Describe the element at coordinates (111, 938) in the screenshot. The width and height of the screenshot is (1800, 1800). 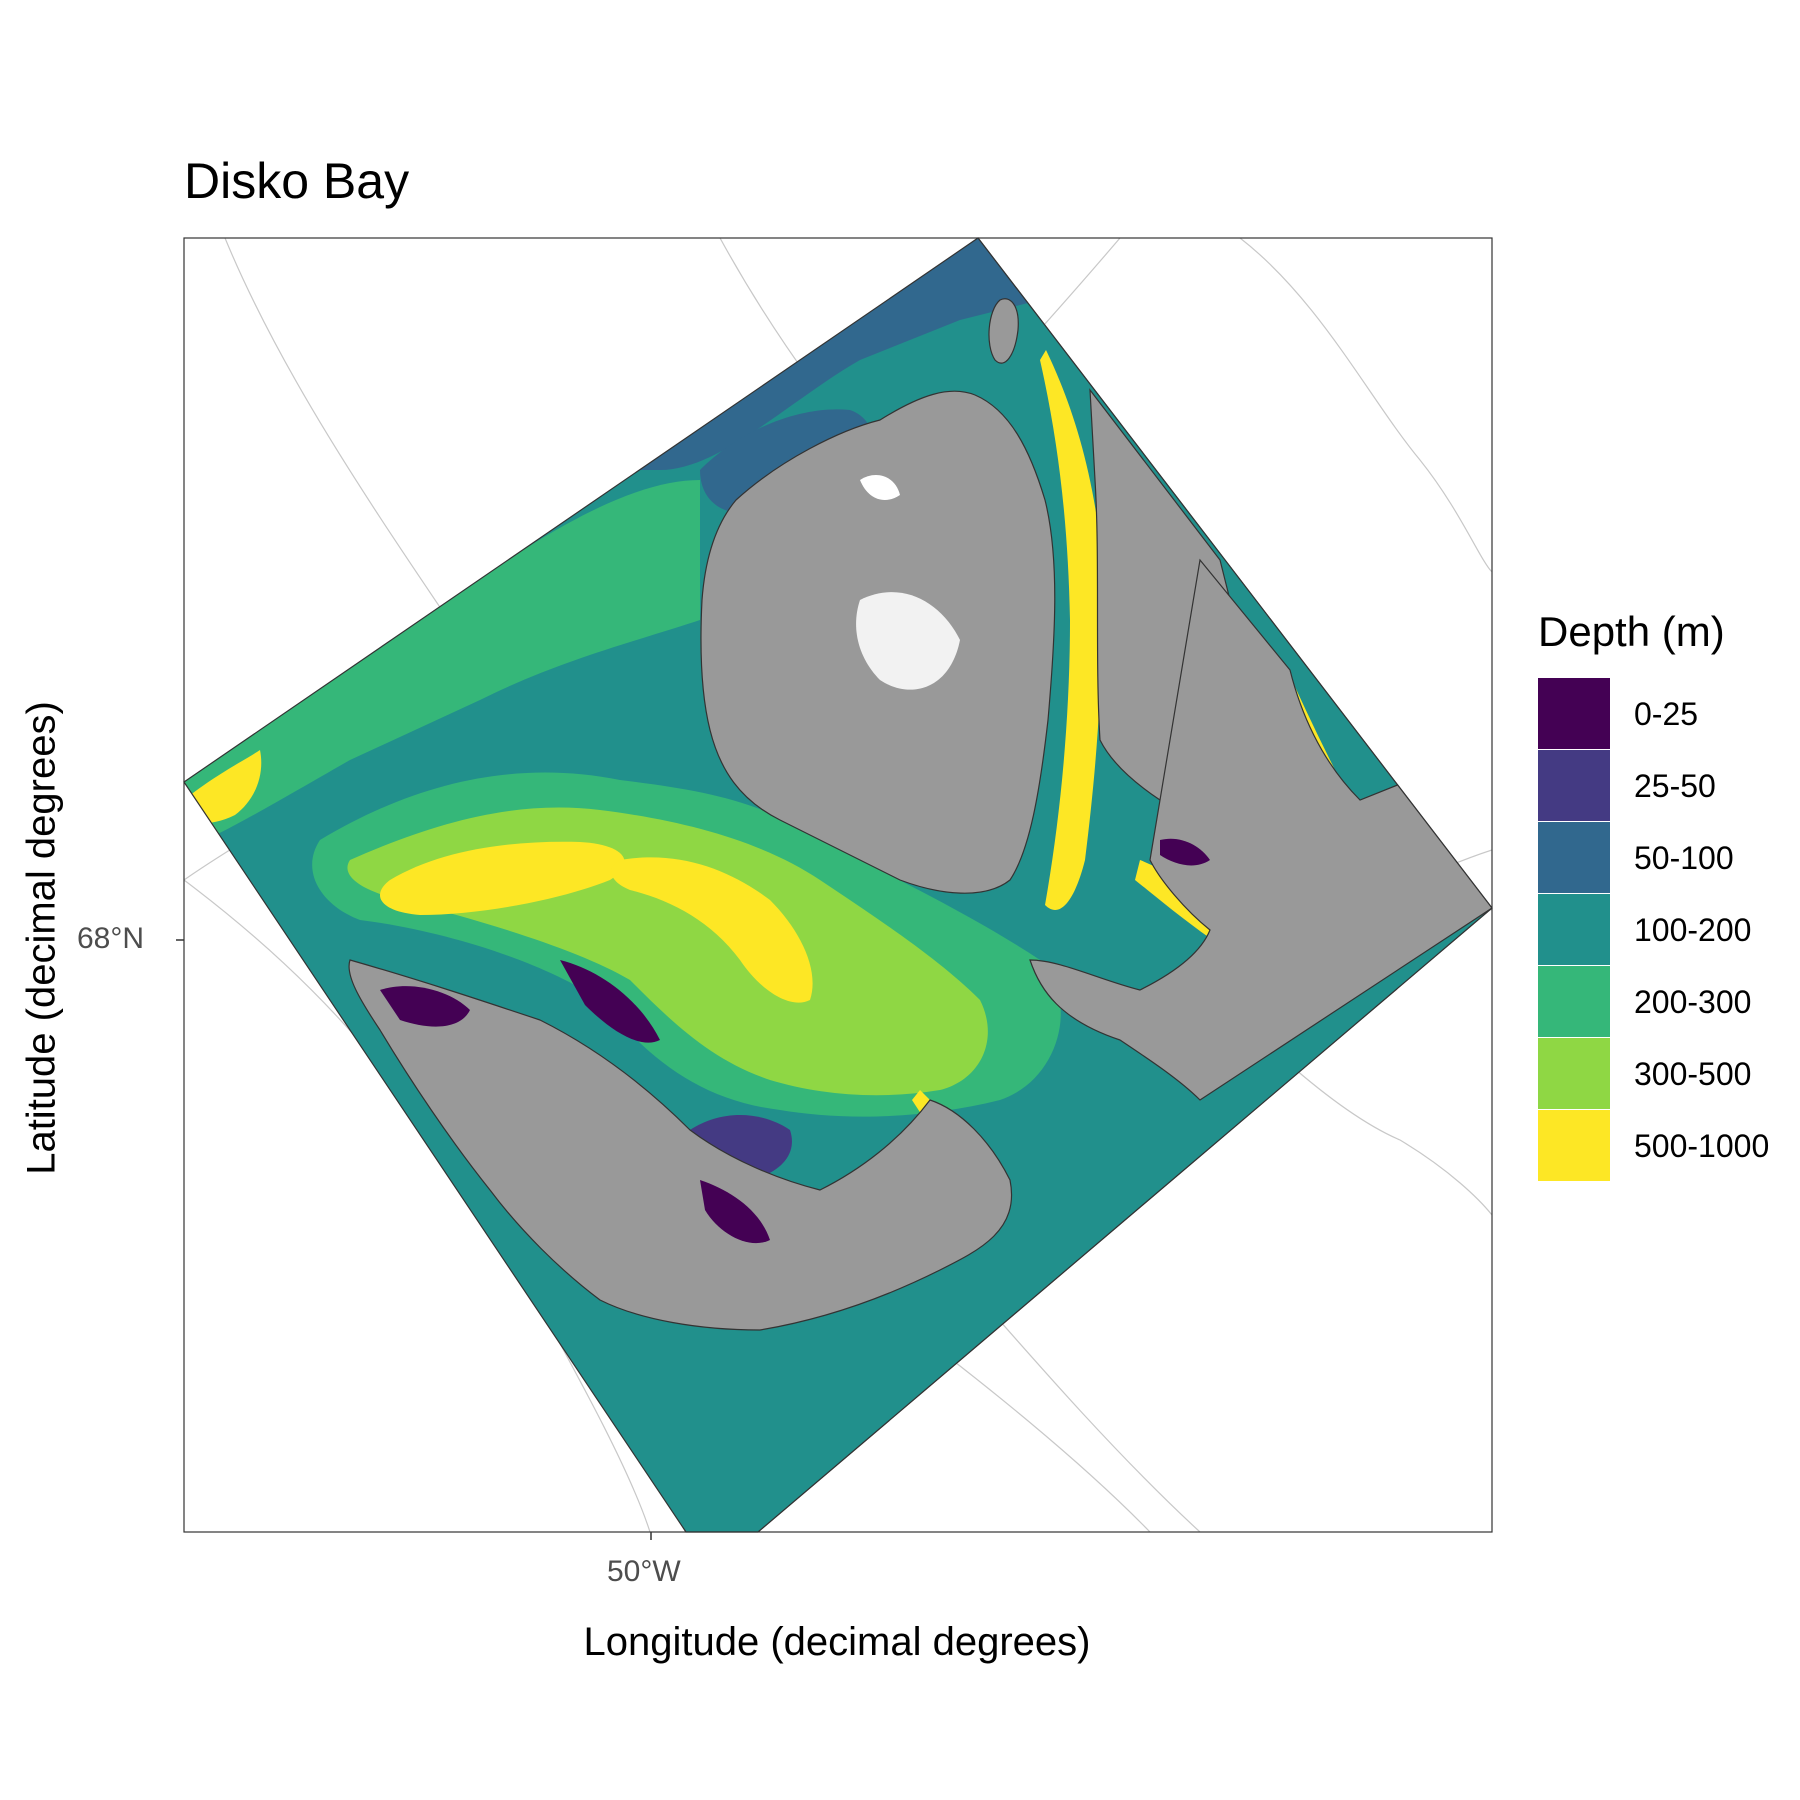
I see `y-tick-label-68n: 68°N` at that location.